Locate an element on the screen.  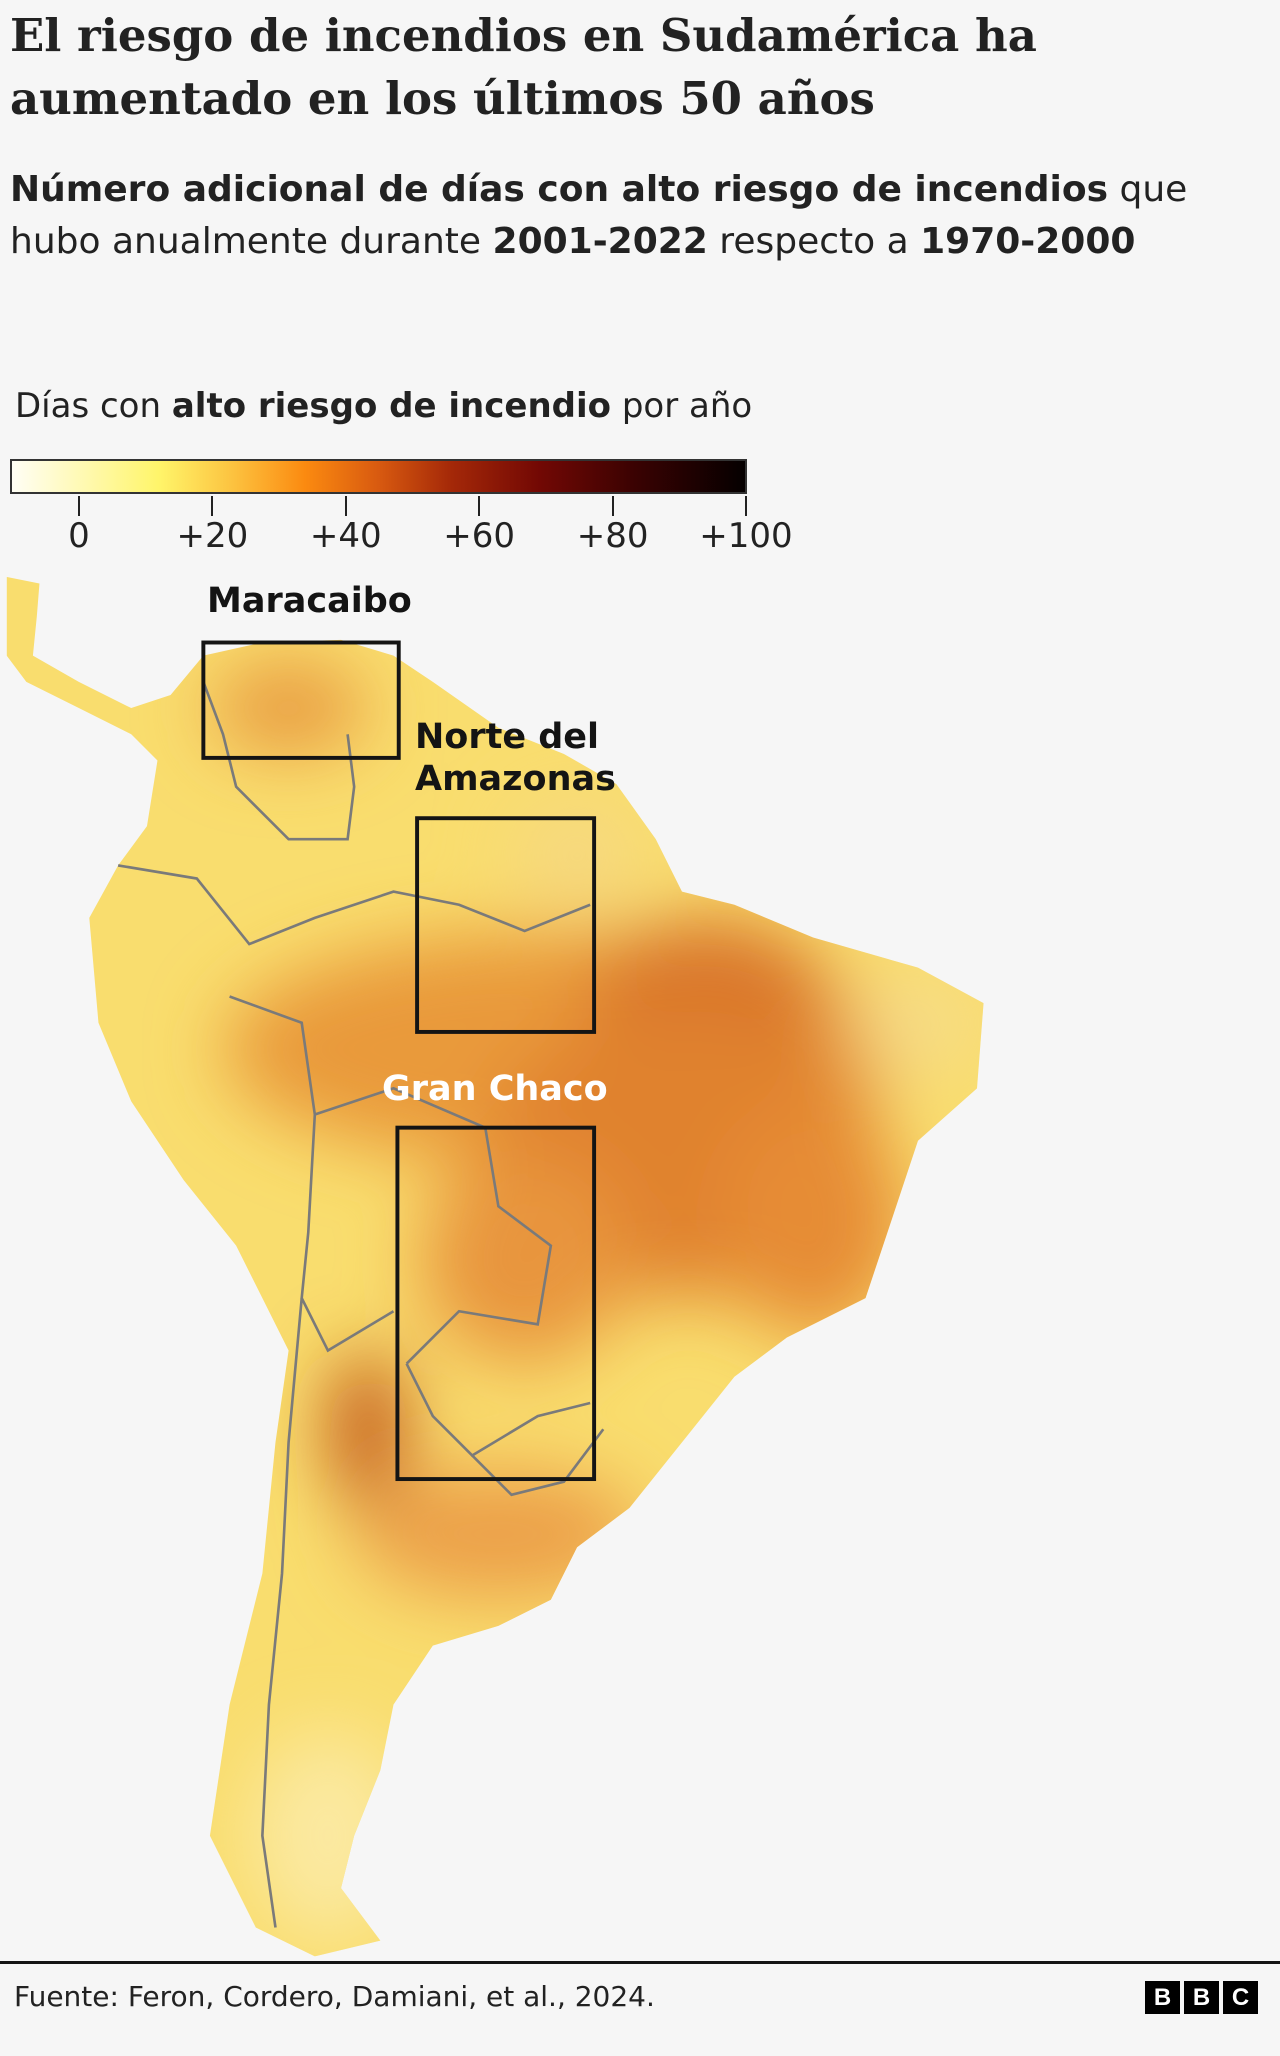
footer-divider is located at coordinates (640, 1962).